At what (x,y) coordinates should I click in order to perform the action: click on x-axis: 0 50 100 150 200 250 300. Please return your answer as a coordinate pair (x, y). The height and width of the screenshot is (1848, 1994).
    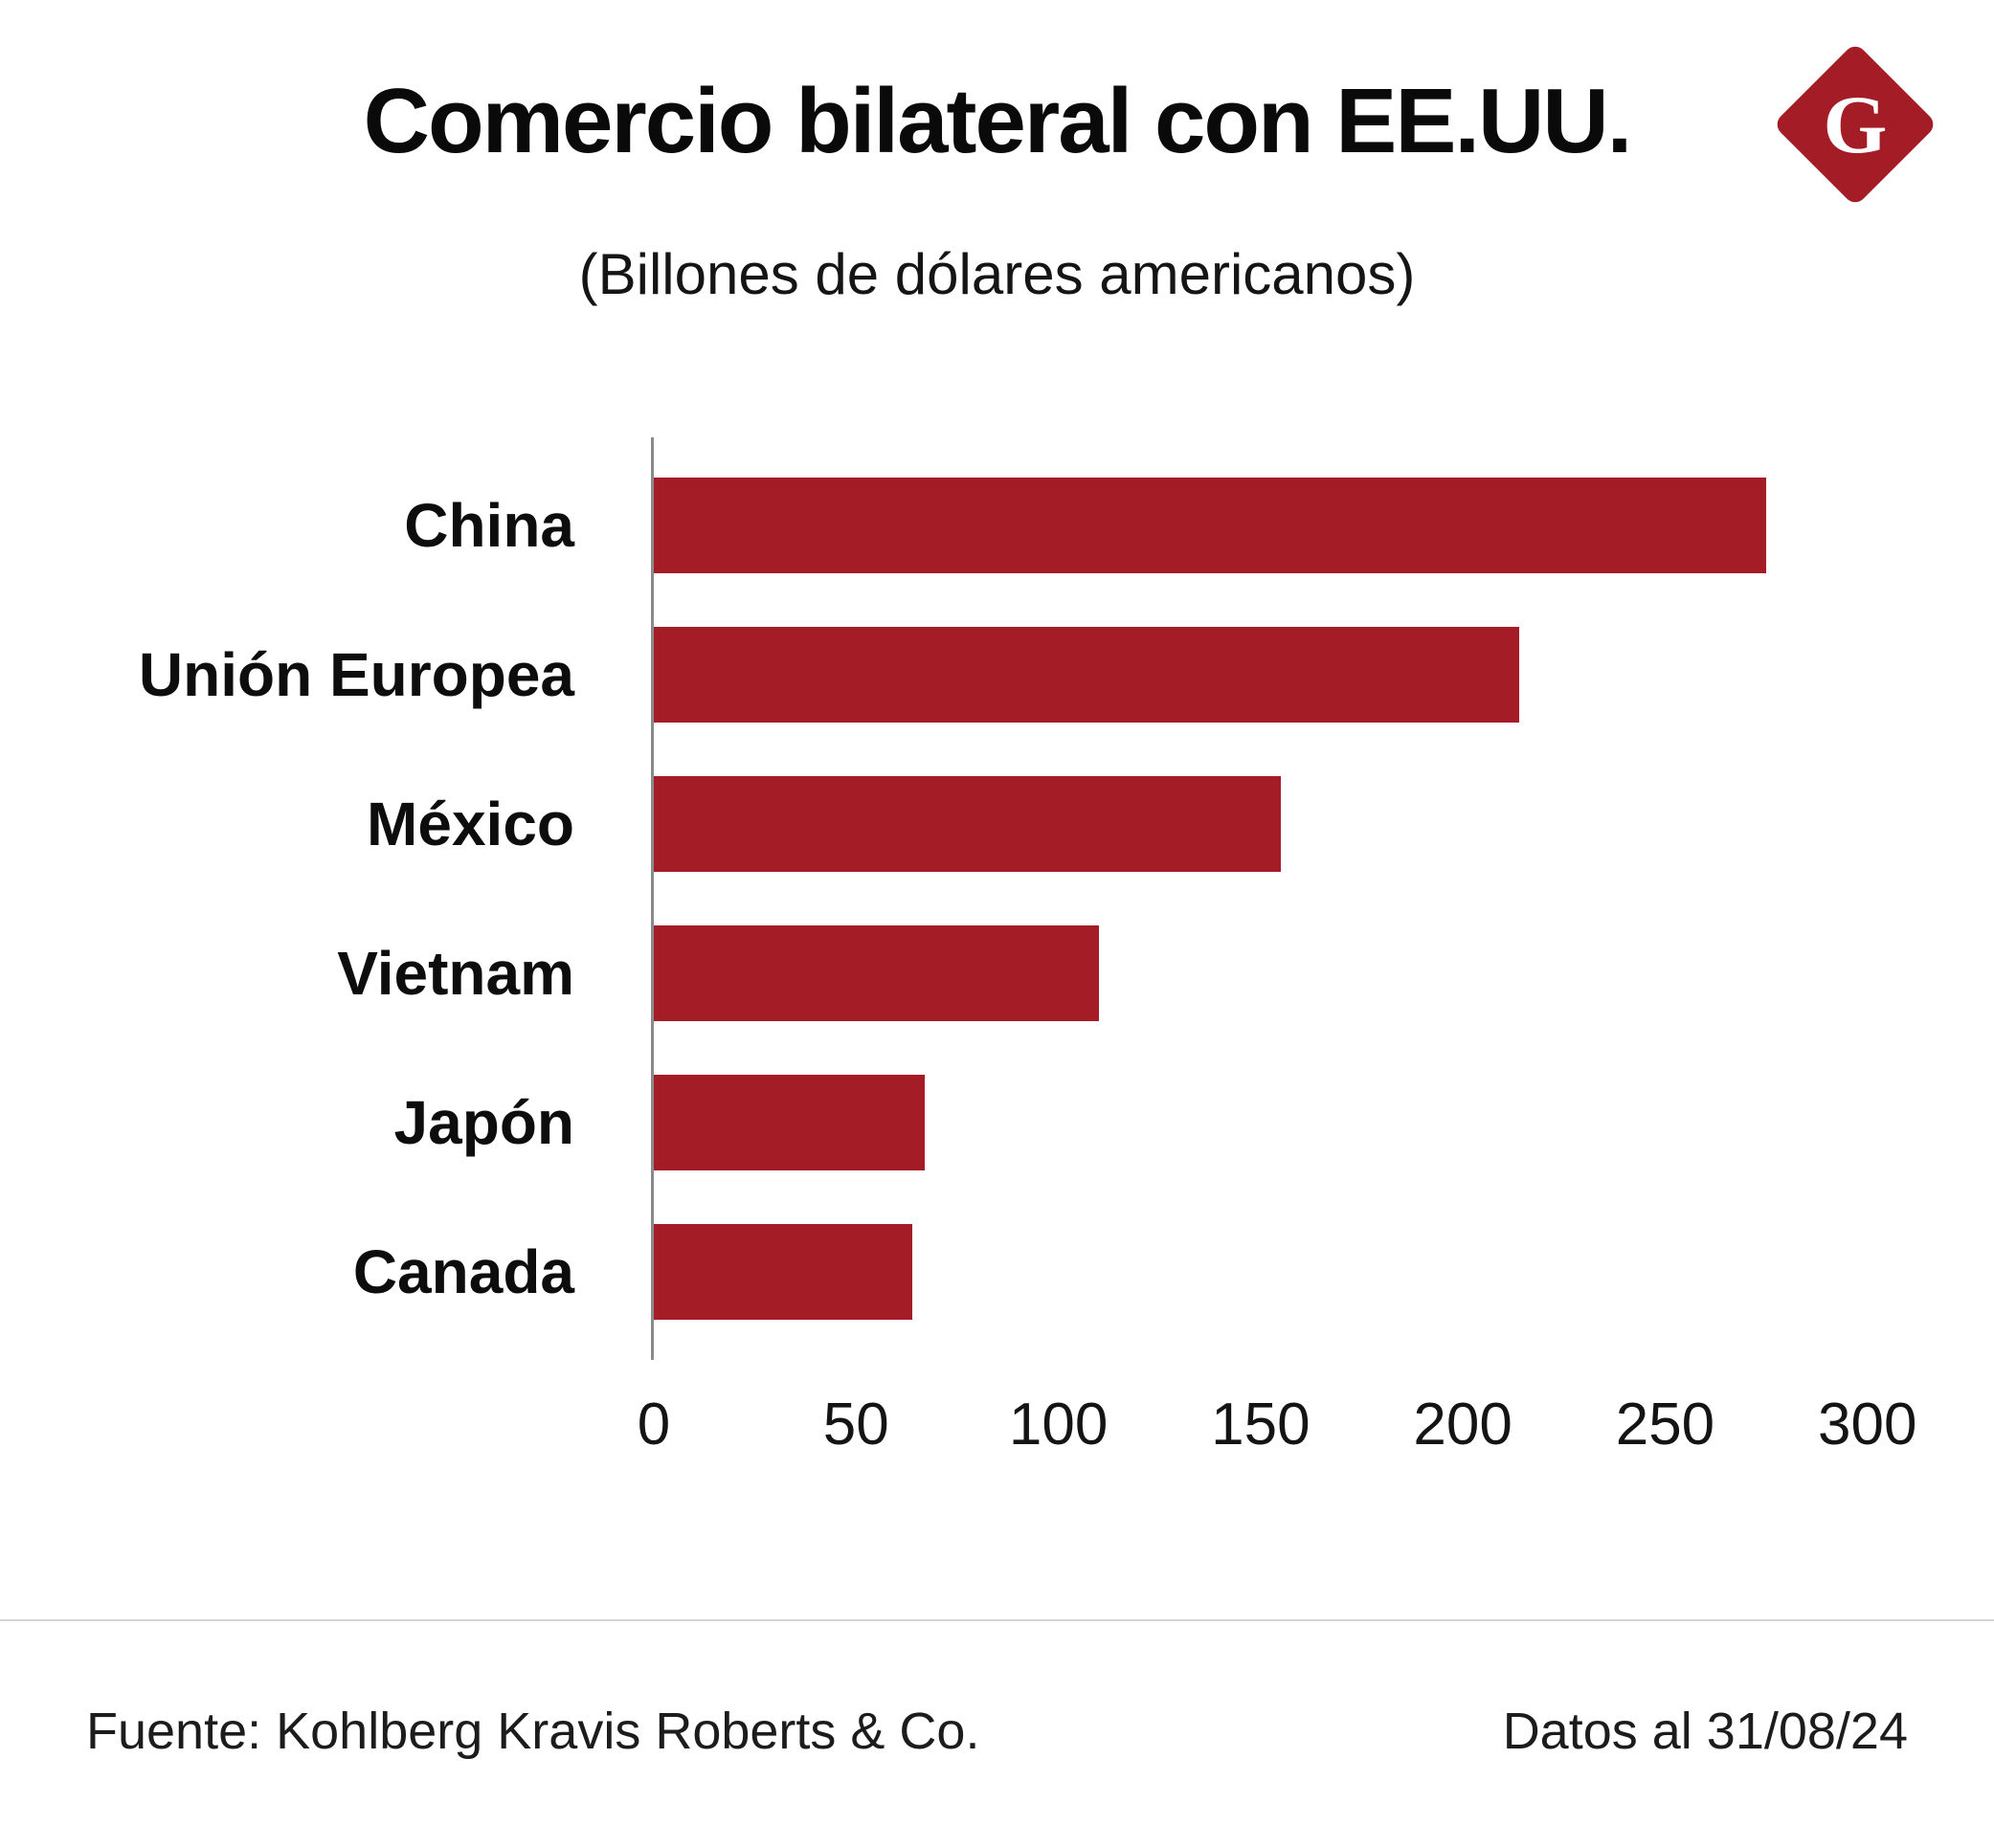
    Looking at the image, I should click on (968, 1429).